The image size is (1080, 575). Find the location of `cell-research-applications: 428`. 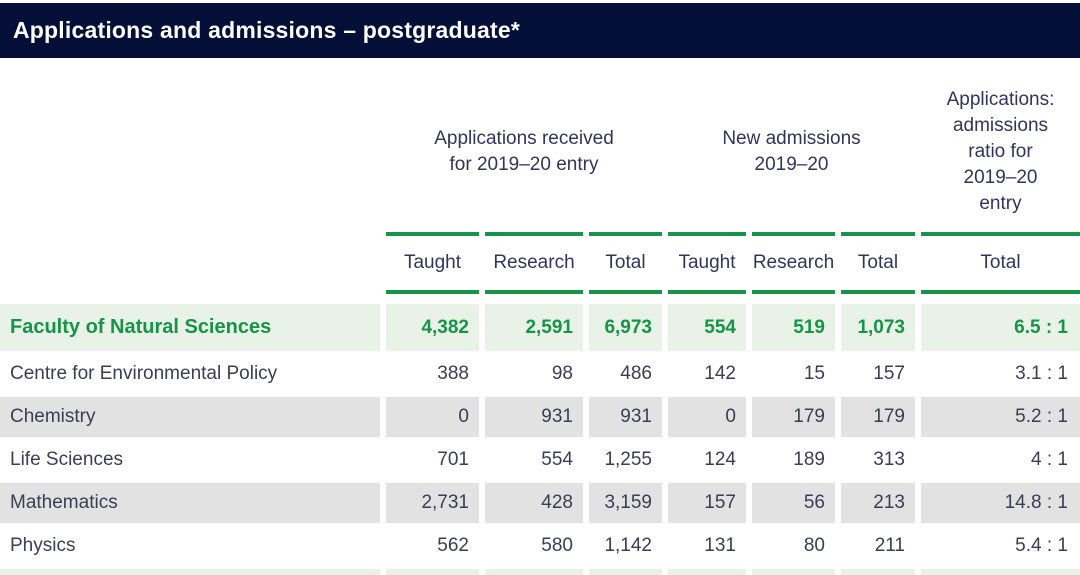

cell-research-applications: 428 is located at coordinates (534, 503).